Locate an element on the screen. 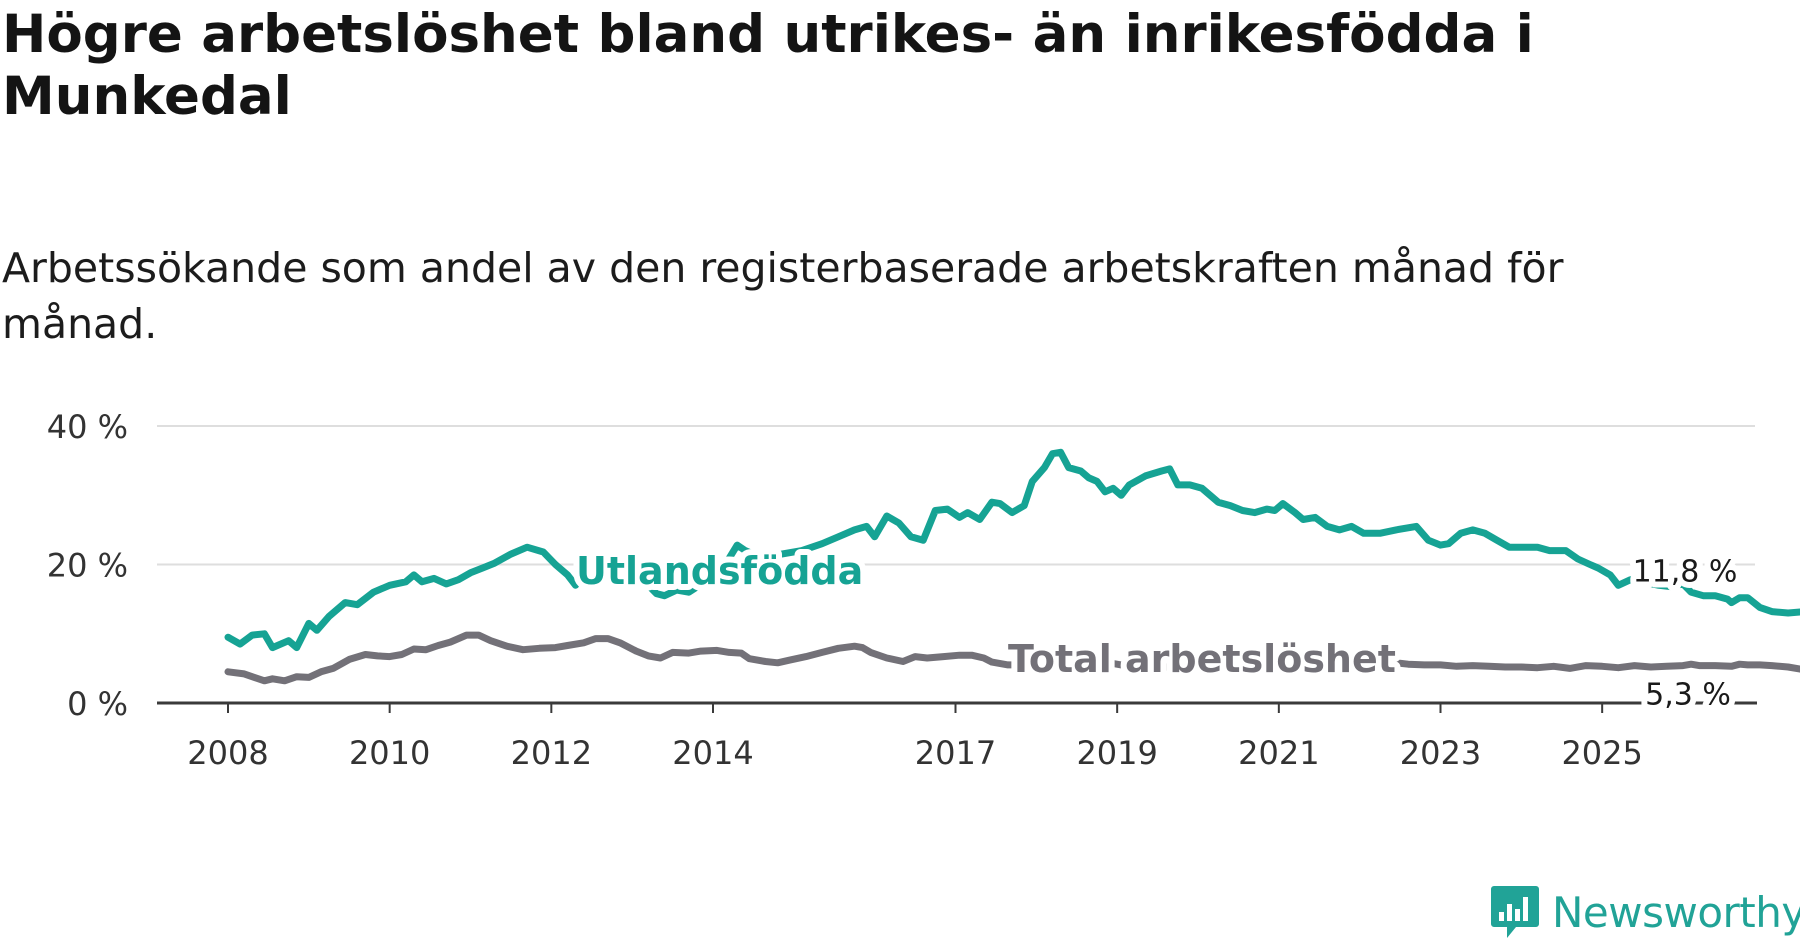 This screenshot has height=948, width=1800. x-tick-label: 2010 is located at coordinates (389, 753).